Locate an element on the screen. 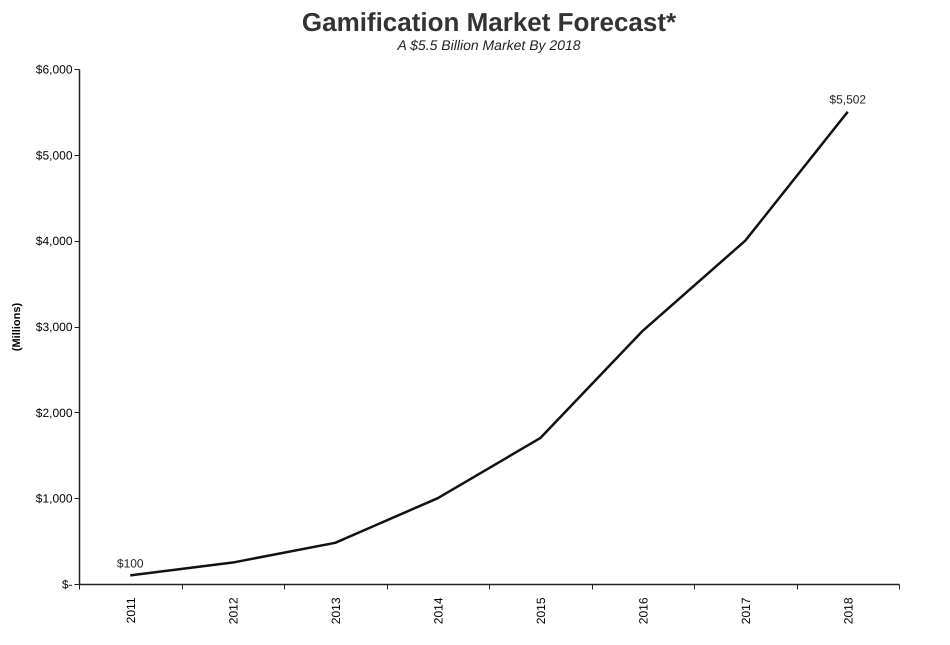 The image size is (950, 645). x-tick-label: 2015 is located at coordinates (541, 610).